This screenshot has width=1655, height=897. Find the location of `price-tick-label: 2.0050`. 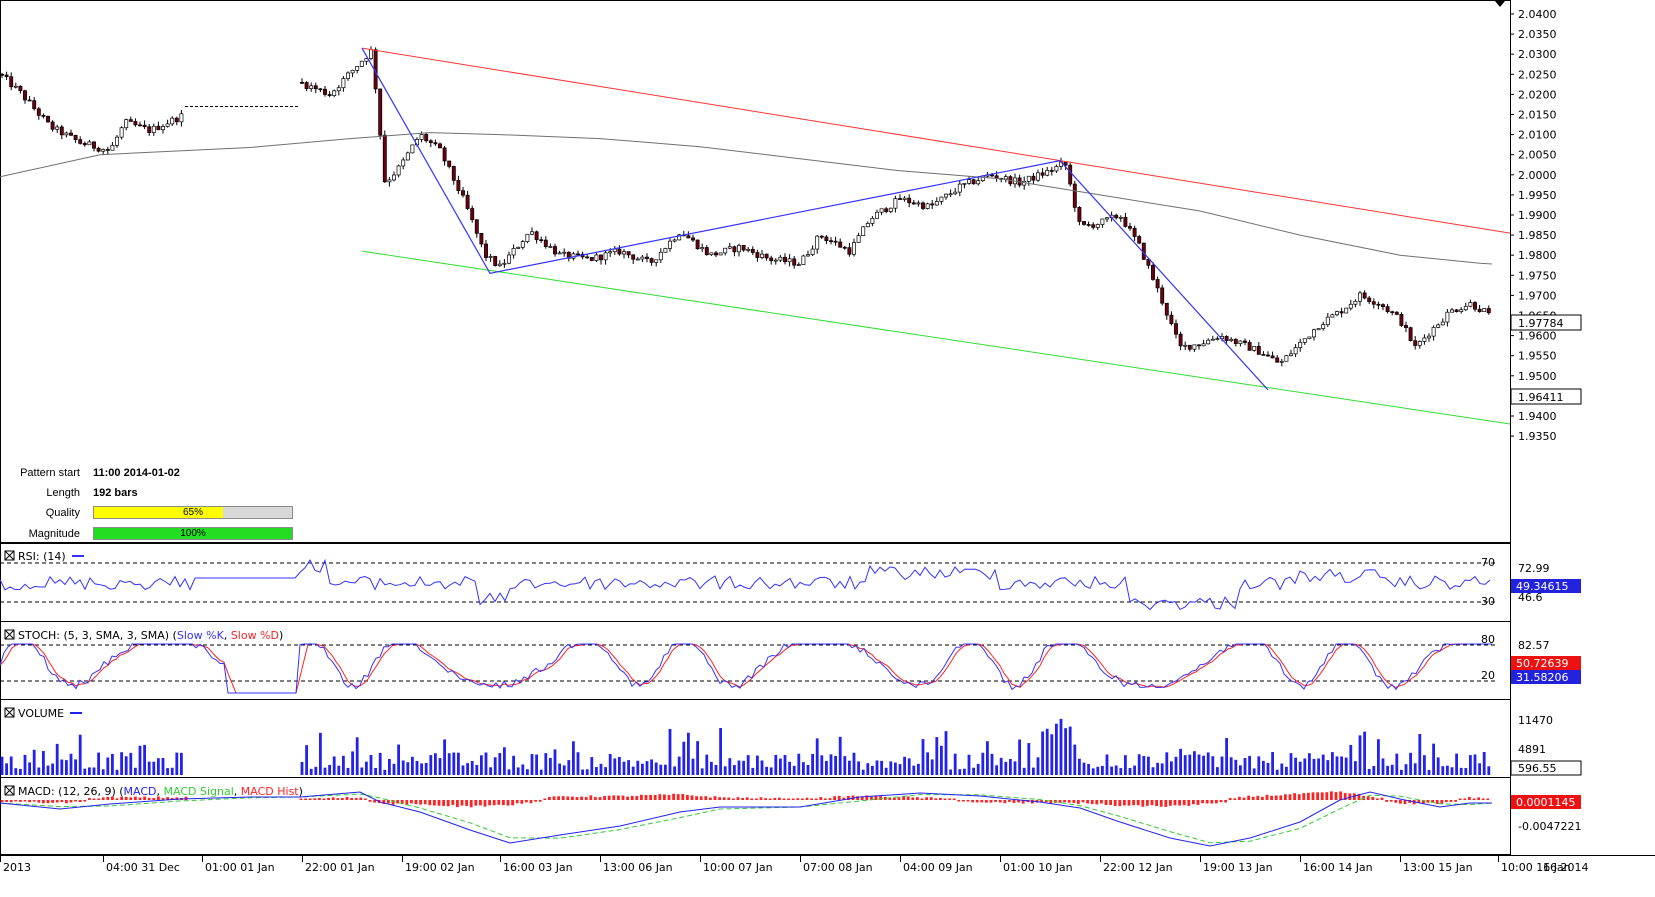

price-tick-label: 2.0050 is located at coordinates (1537, 155).